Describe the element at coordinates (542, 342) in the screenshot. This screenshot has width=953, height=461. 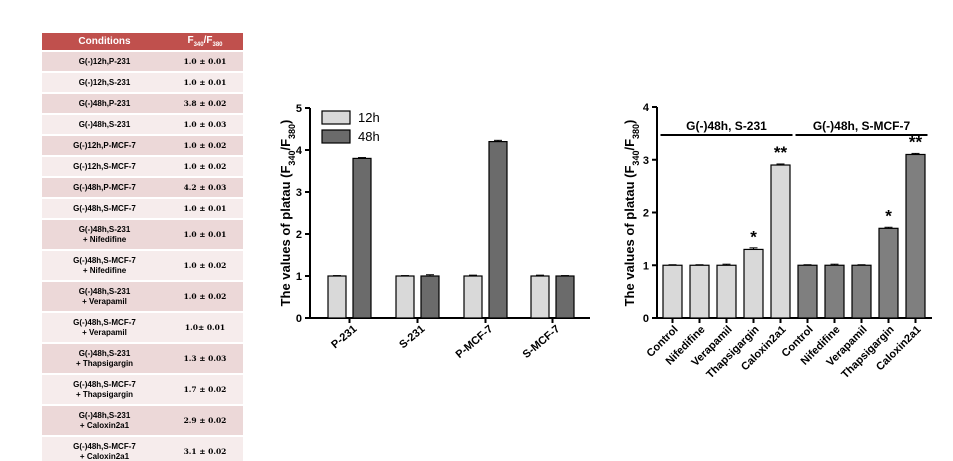
I see `chart1-x-tick-label: S-MCF-7` at that location.